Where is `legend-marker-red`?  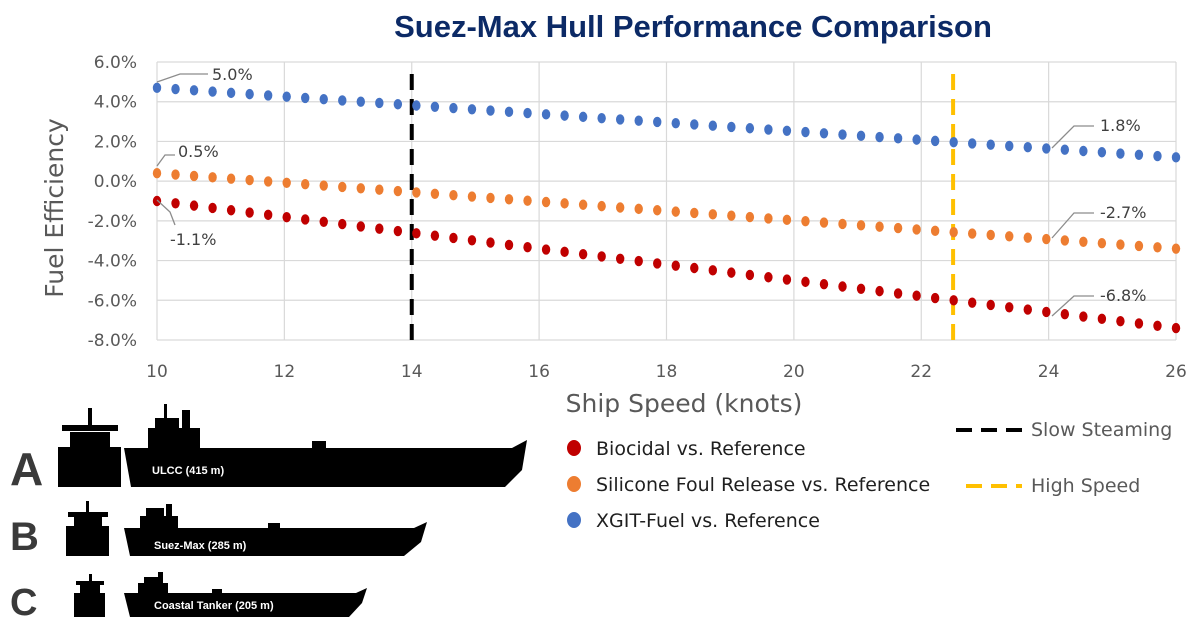 legend-marker-red is located at coordinates (574, 448).